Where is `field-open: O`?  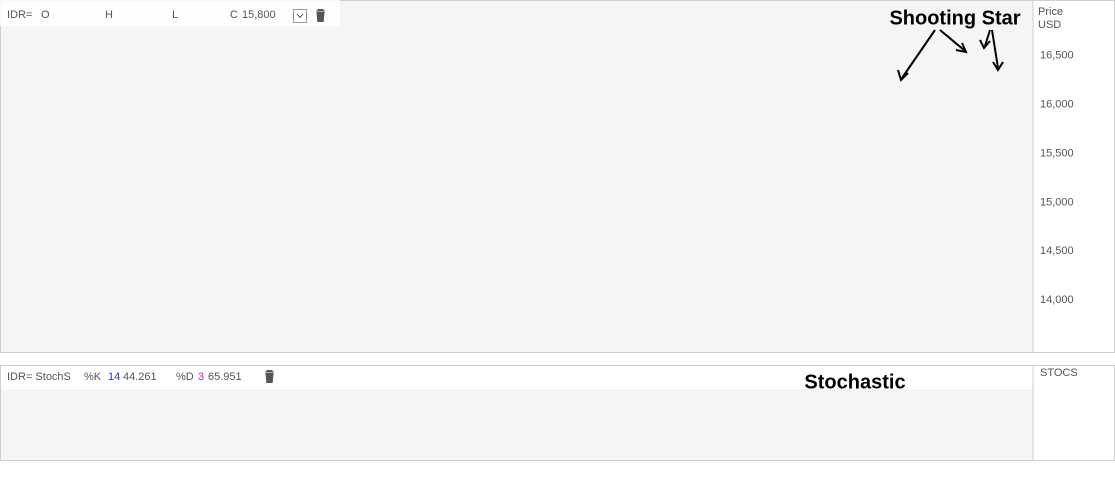 field-open: O is located at coordinates (45, 15).